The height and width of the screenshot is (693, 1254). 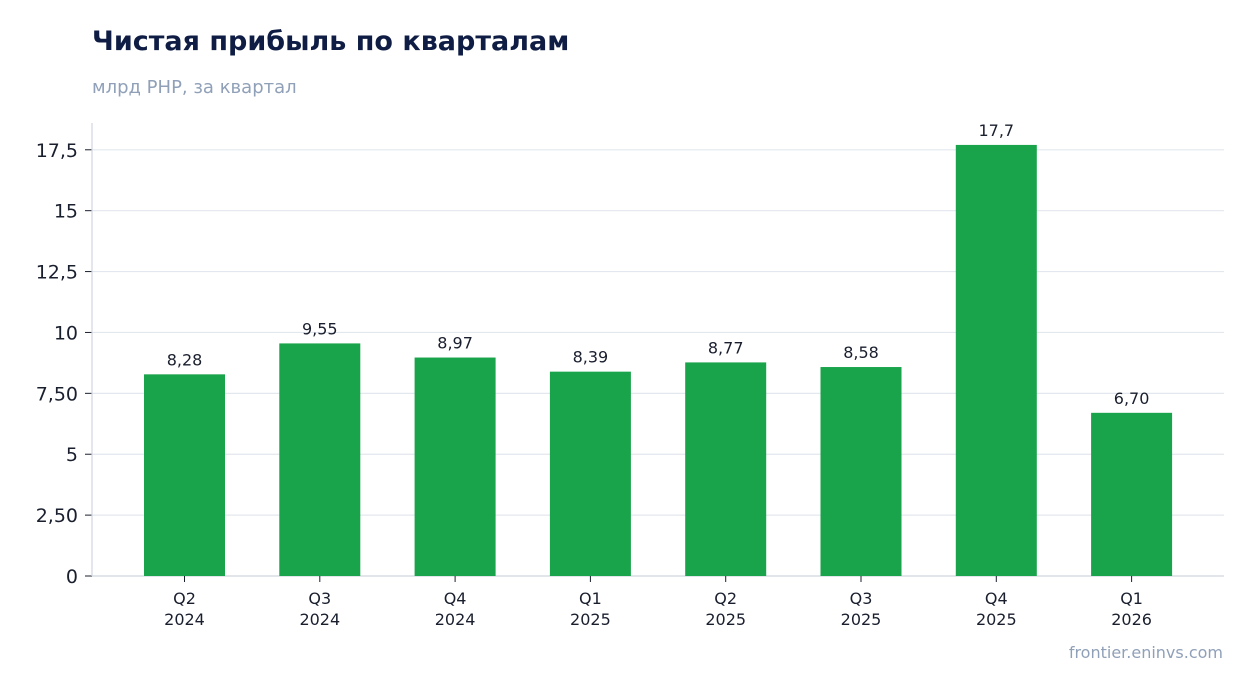 What do you see at coordinates (194, 87) in the screenshot?
I see `chart-subtitle: млрд РНР, за квартал` at bounding box center [194, 87].